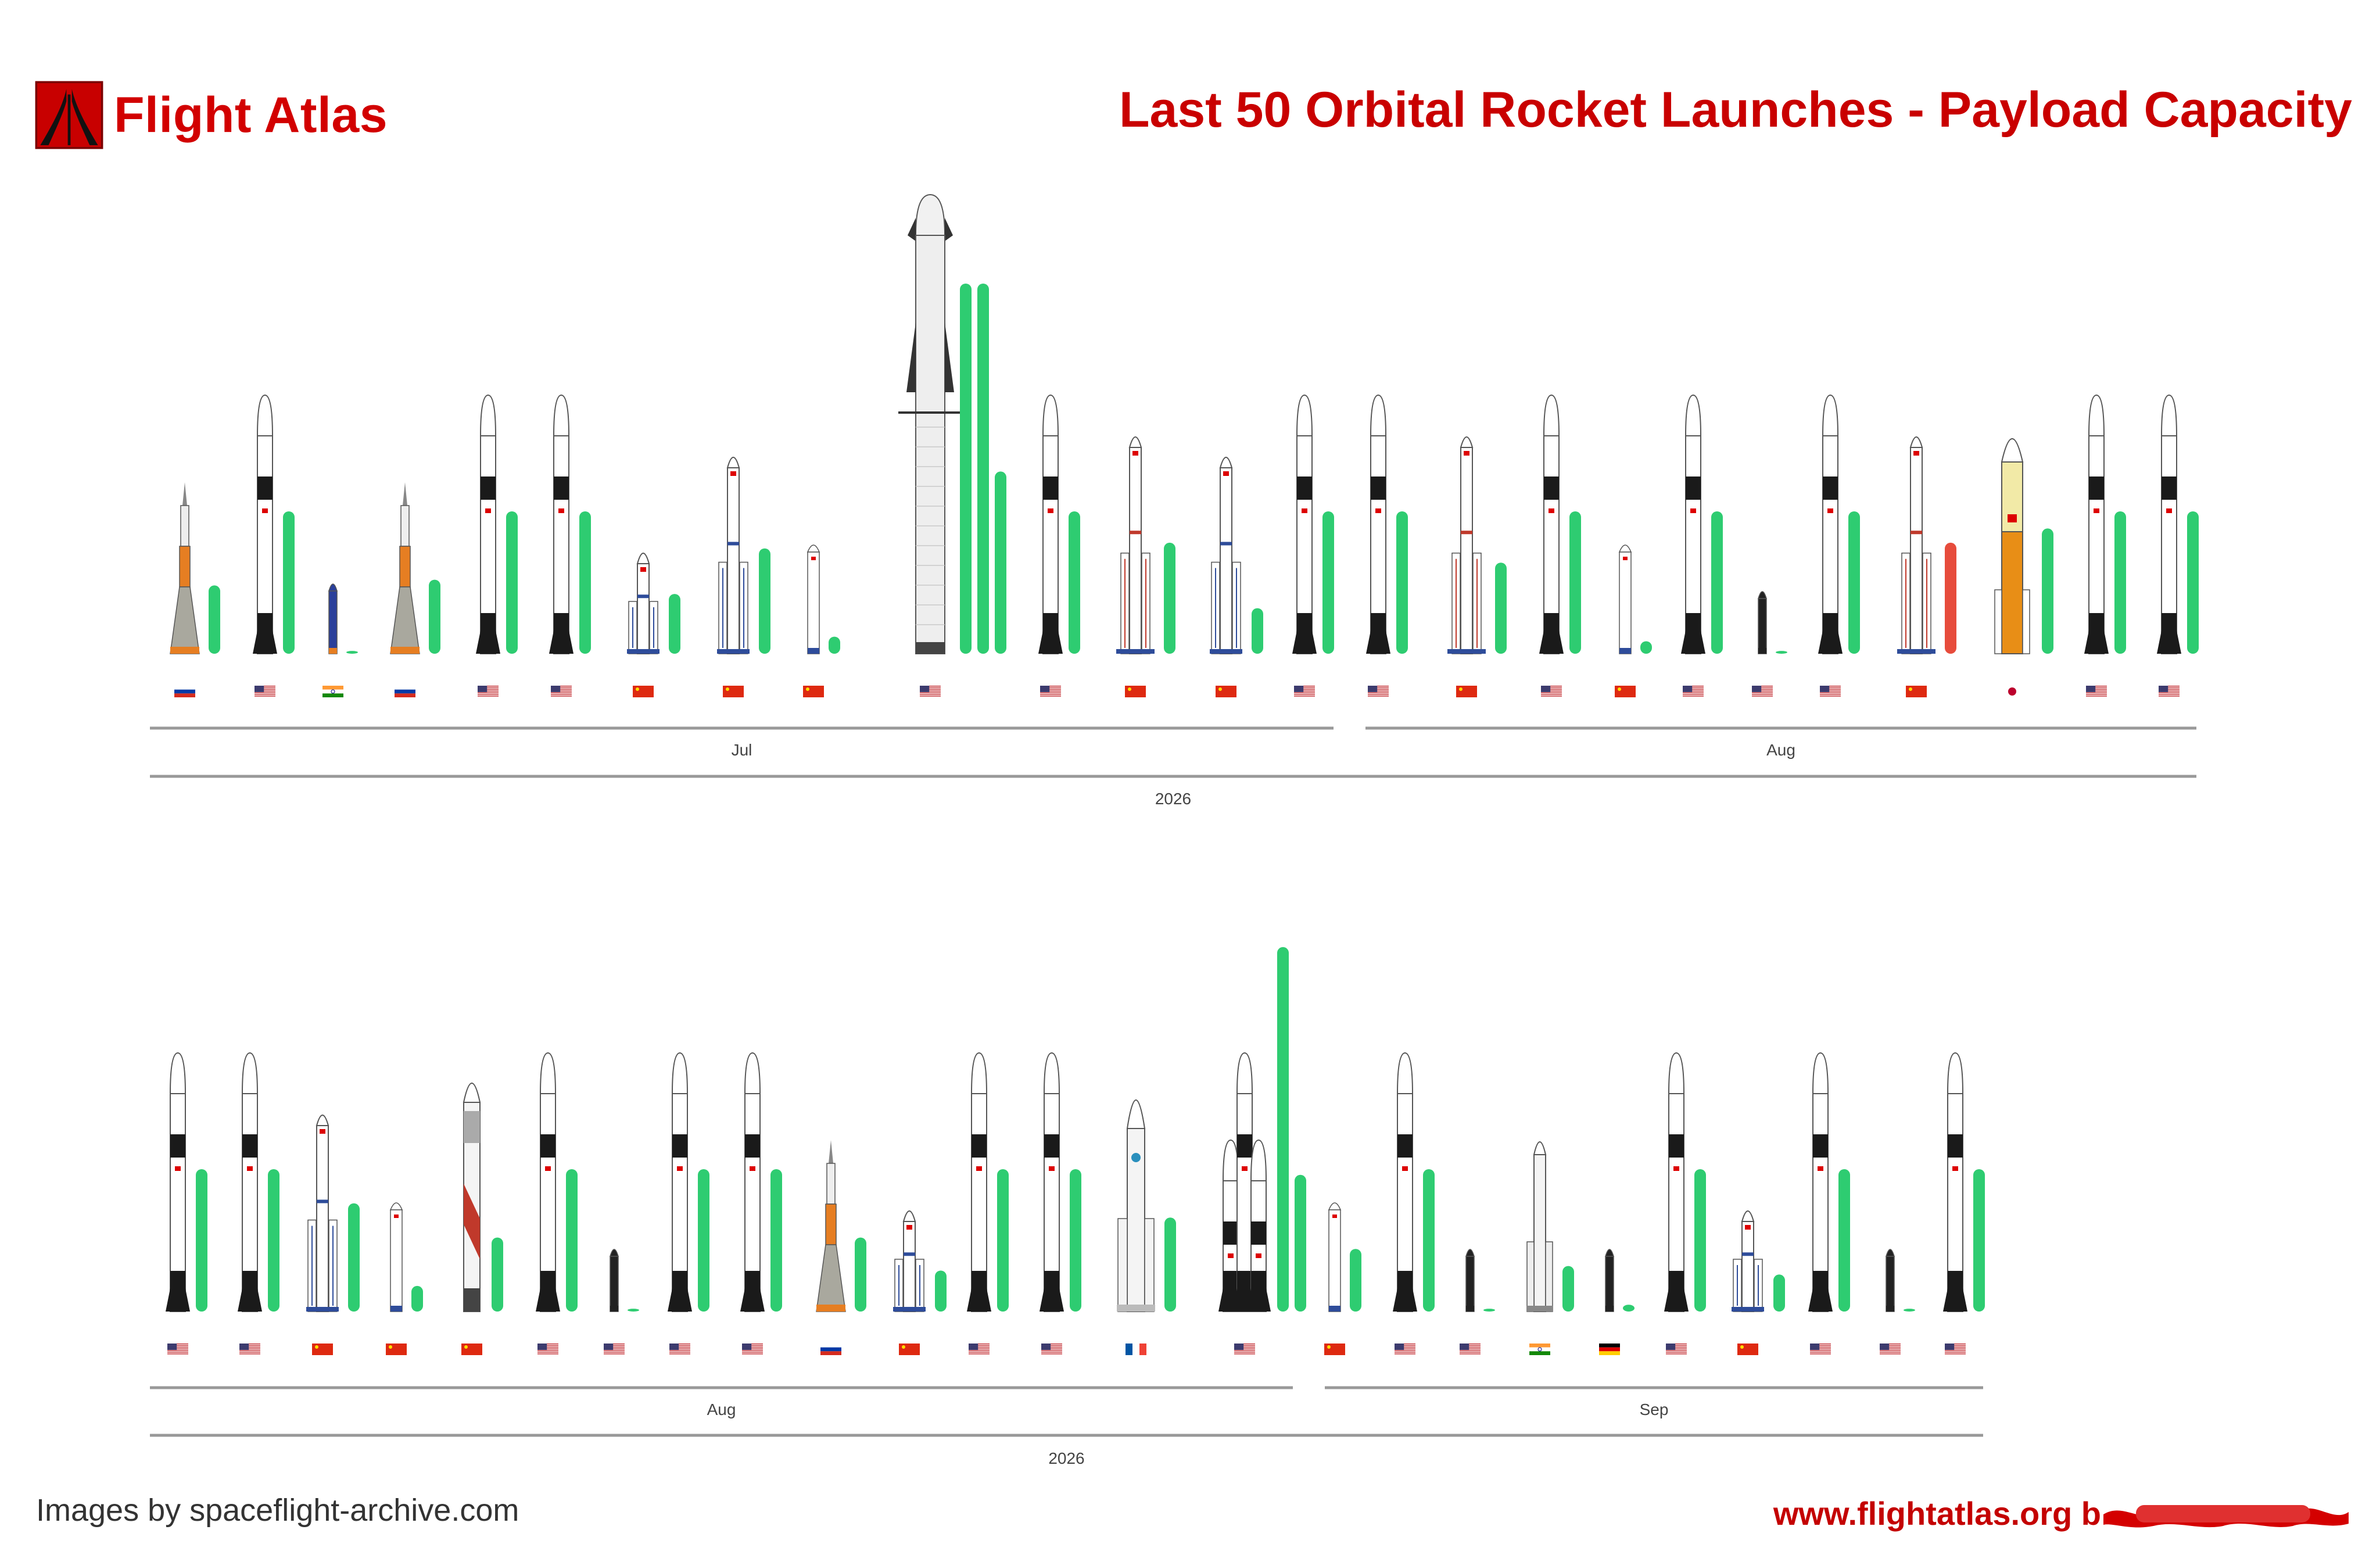  Describe the element at coordinates (211, 115) in the screenshot. I see `brand: Flight Atlas` at that location.